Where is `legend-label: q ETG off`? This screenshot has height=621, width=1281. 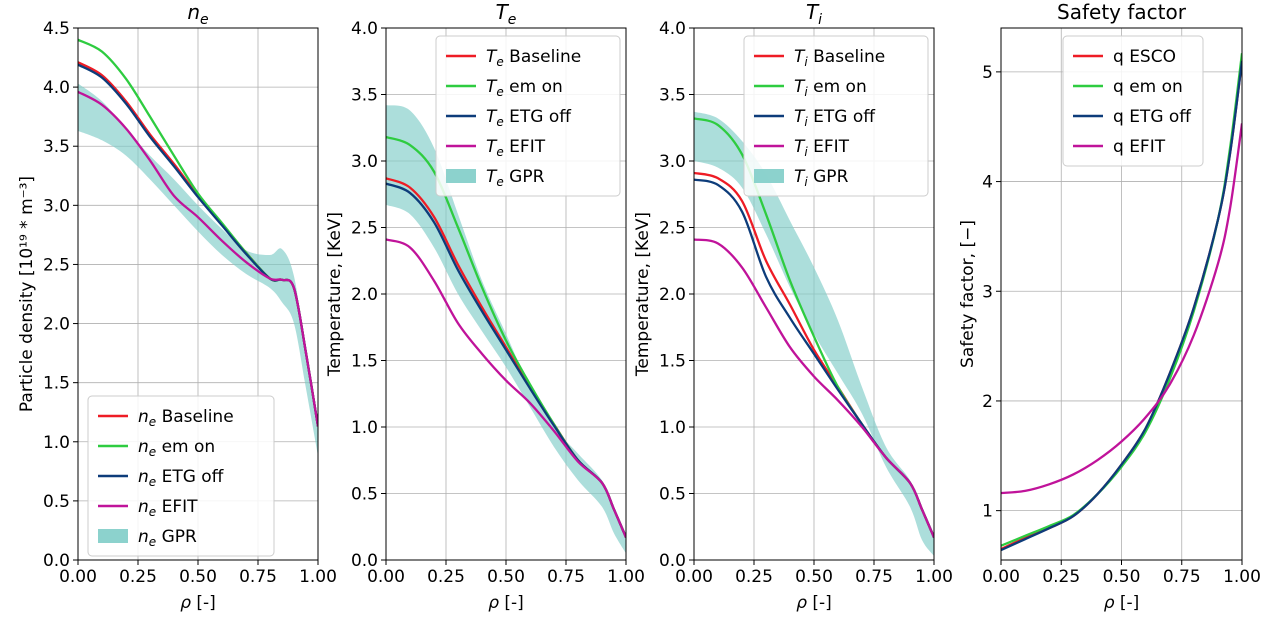
legend-label: q ETG off is located at coordinates (1152, 117).